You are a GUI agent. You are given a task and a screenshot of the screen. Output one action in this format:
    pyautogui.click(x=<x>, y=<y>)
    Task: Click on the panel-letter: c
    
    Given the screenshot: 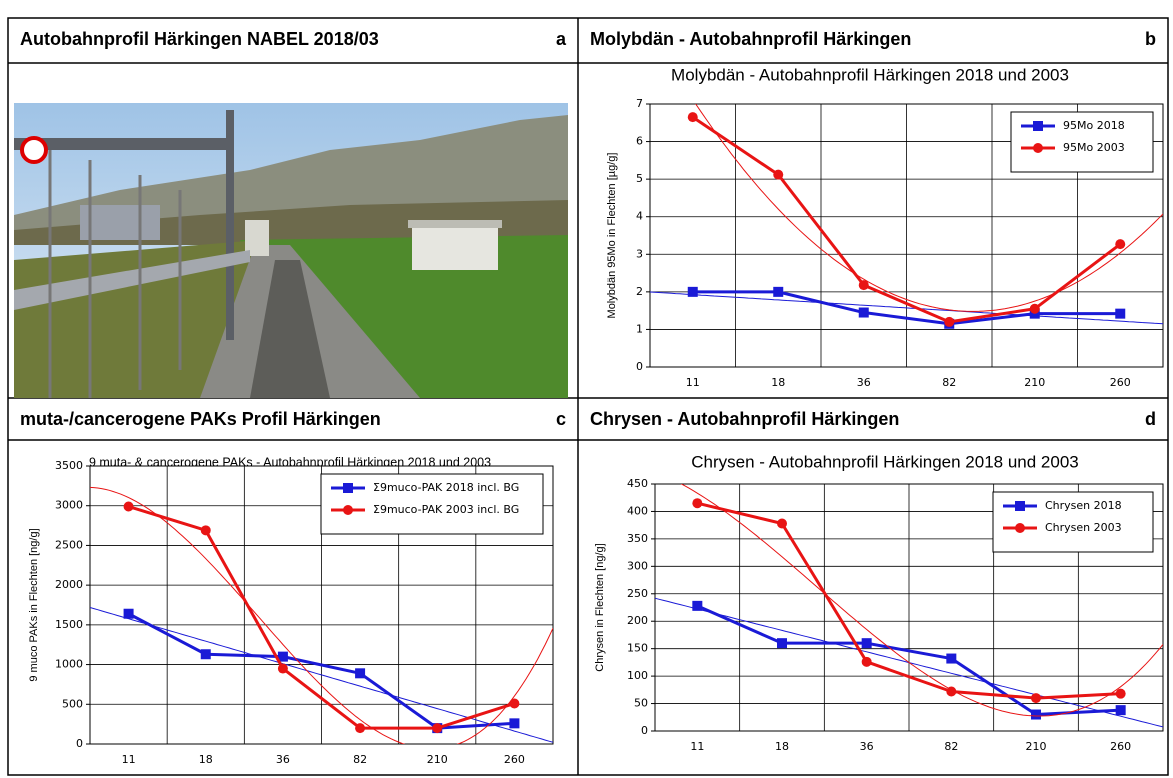 What is the action you would take?
    pyautogui.click(x=561, y=419)
    